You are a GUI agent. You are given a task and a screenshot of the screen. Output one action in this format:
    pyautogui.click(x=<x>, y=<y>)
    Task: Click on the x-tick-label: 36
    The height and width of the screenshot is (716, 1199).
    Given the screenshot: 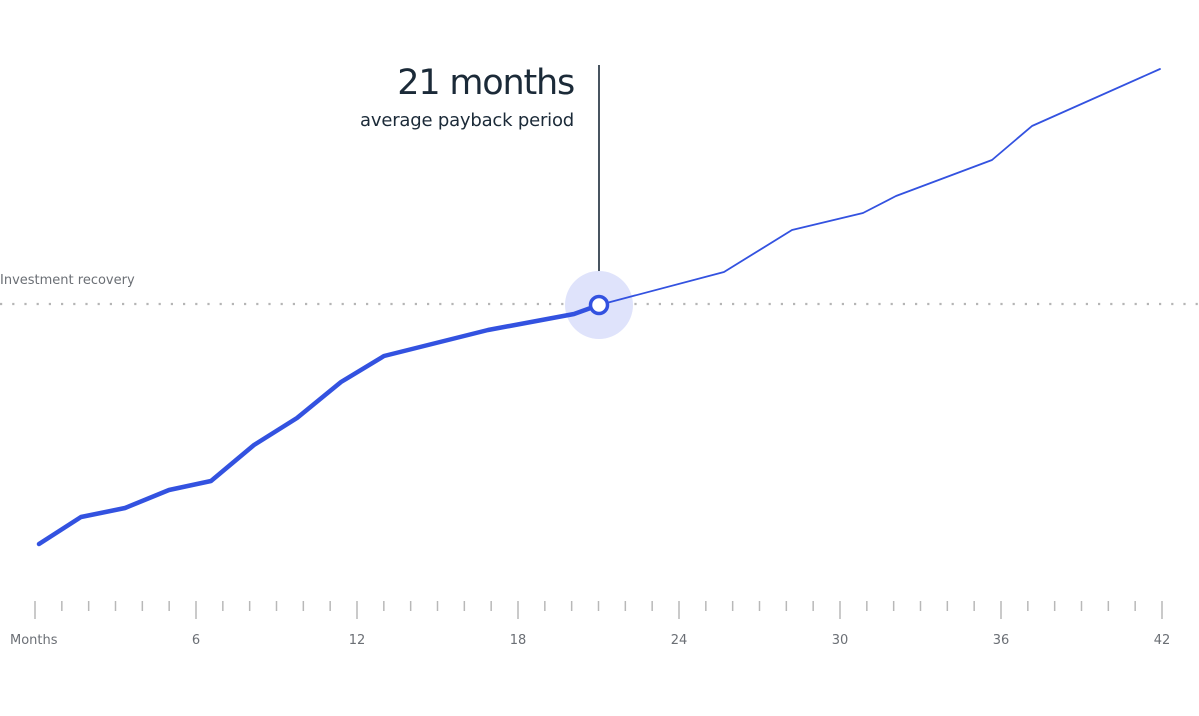 What is the action you would take?
    pyautogui.click(x=1001, y=640)
    